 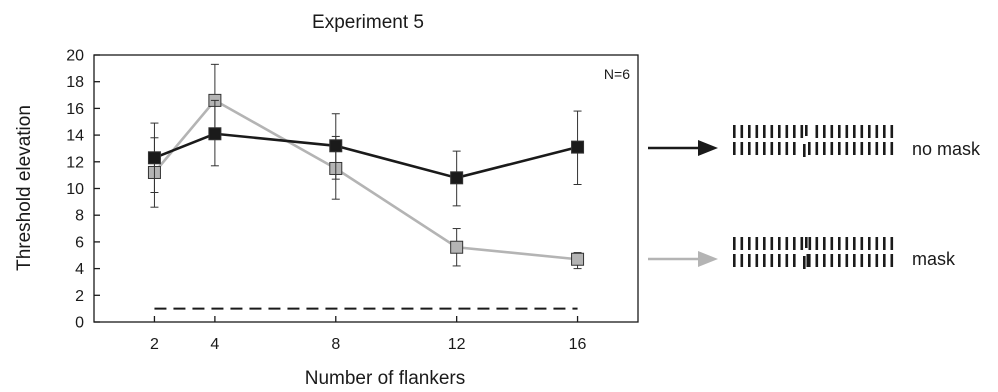 I want to click on legend-label-no-mask: no mask, so click(x=946, y=149).